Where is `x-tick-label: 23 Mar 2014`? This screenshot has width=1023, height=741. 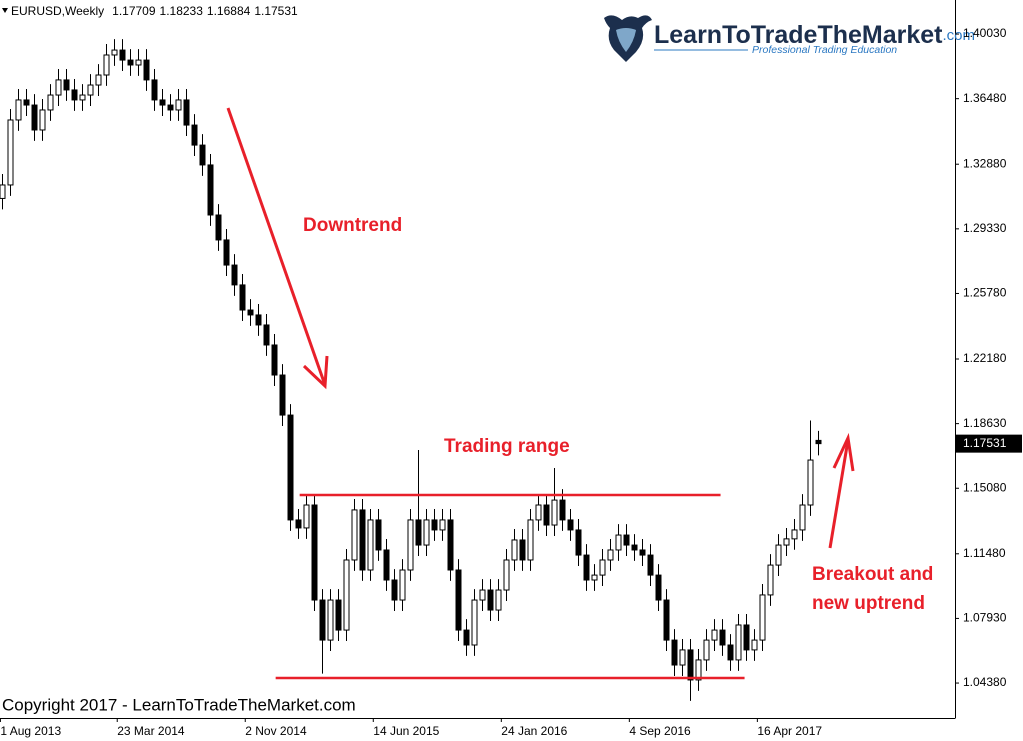
x-tick-label: 23 Mar 2014 is located at coordinates (151, 731).